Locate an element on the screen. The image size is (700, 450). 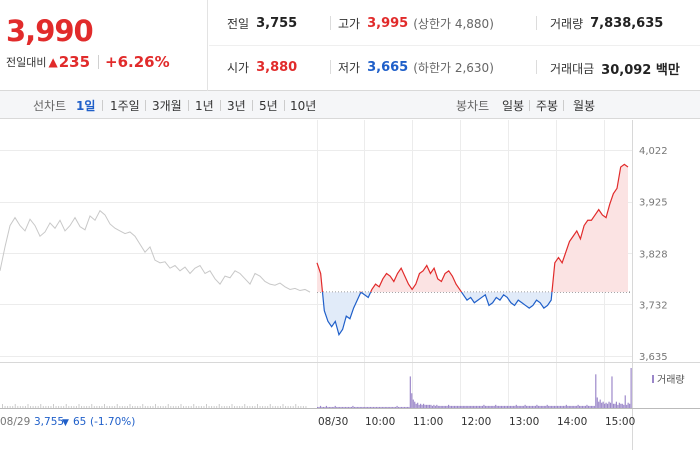
period-1w: 1주일 is located at coordinates (125, 106).